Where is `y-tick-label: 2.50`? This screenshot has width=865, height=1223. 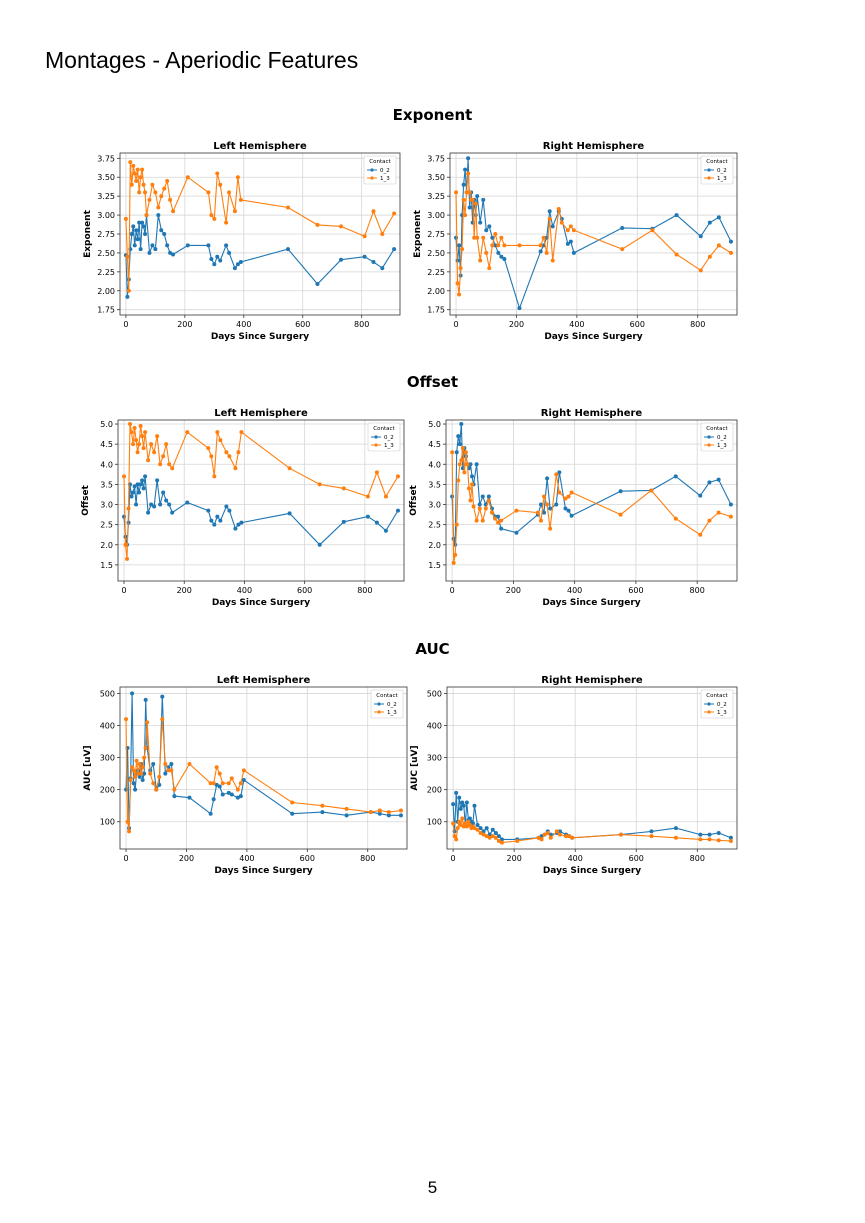
y-tick-label: 2.50 is located at coordinates (436, 253).